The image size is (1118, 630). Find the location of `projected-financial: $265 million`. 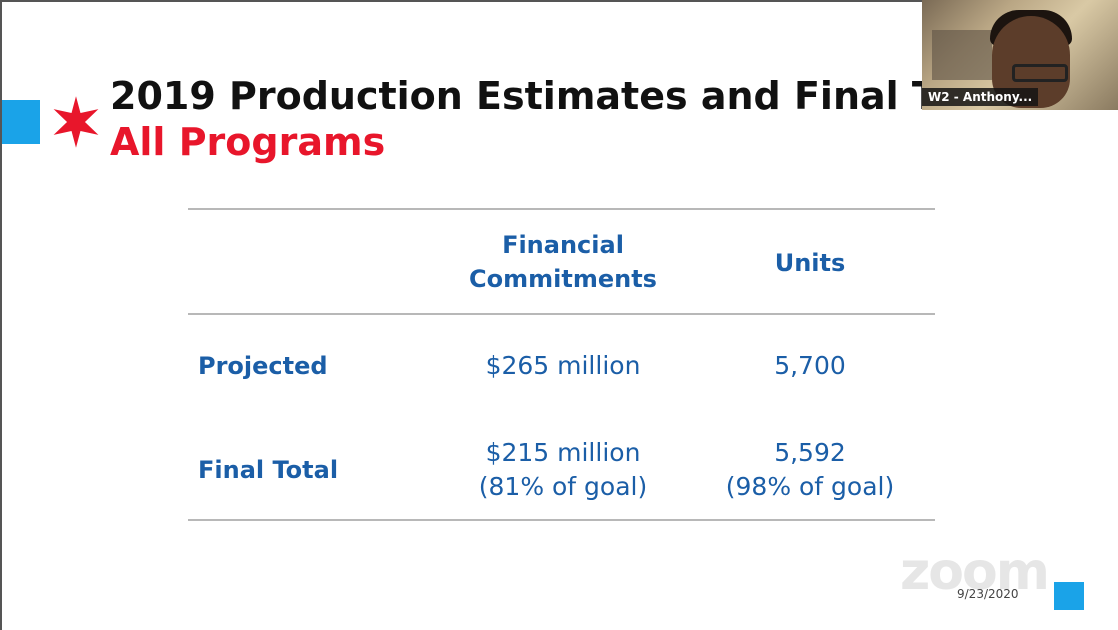

projected-financial: $265 million is located at coordinates (563, 365).